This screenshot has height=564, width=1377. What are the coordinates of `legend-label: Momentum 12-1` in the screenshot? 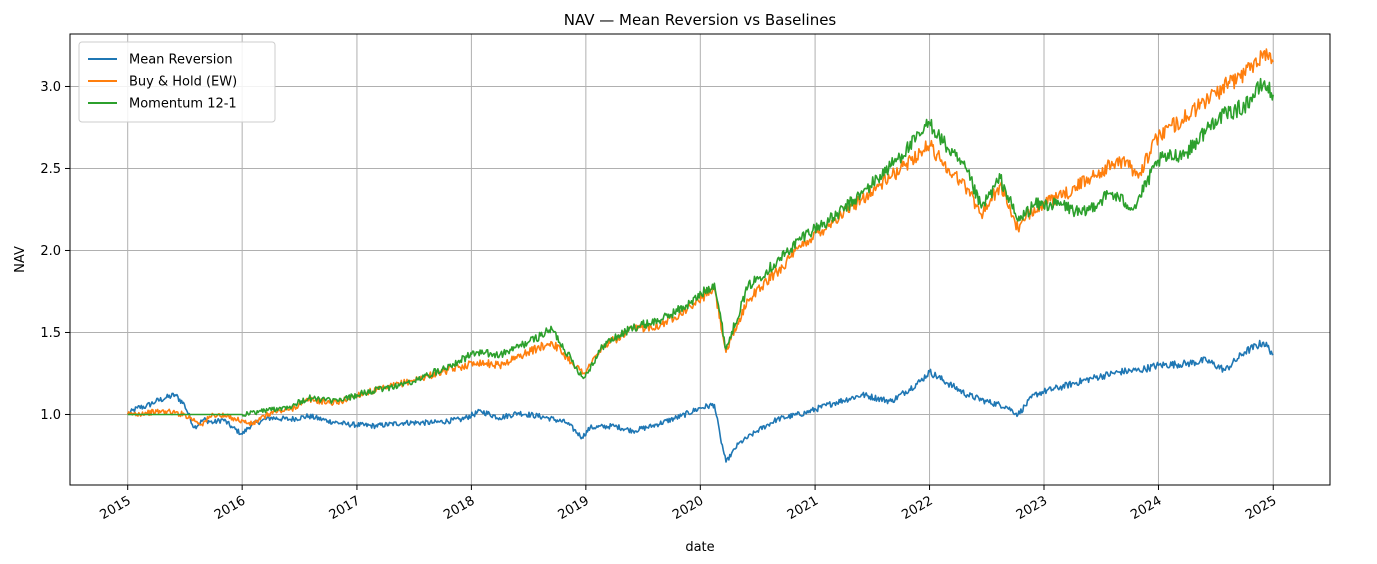 It's located at (183, 104).